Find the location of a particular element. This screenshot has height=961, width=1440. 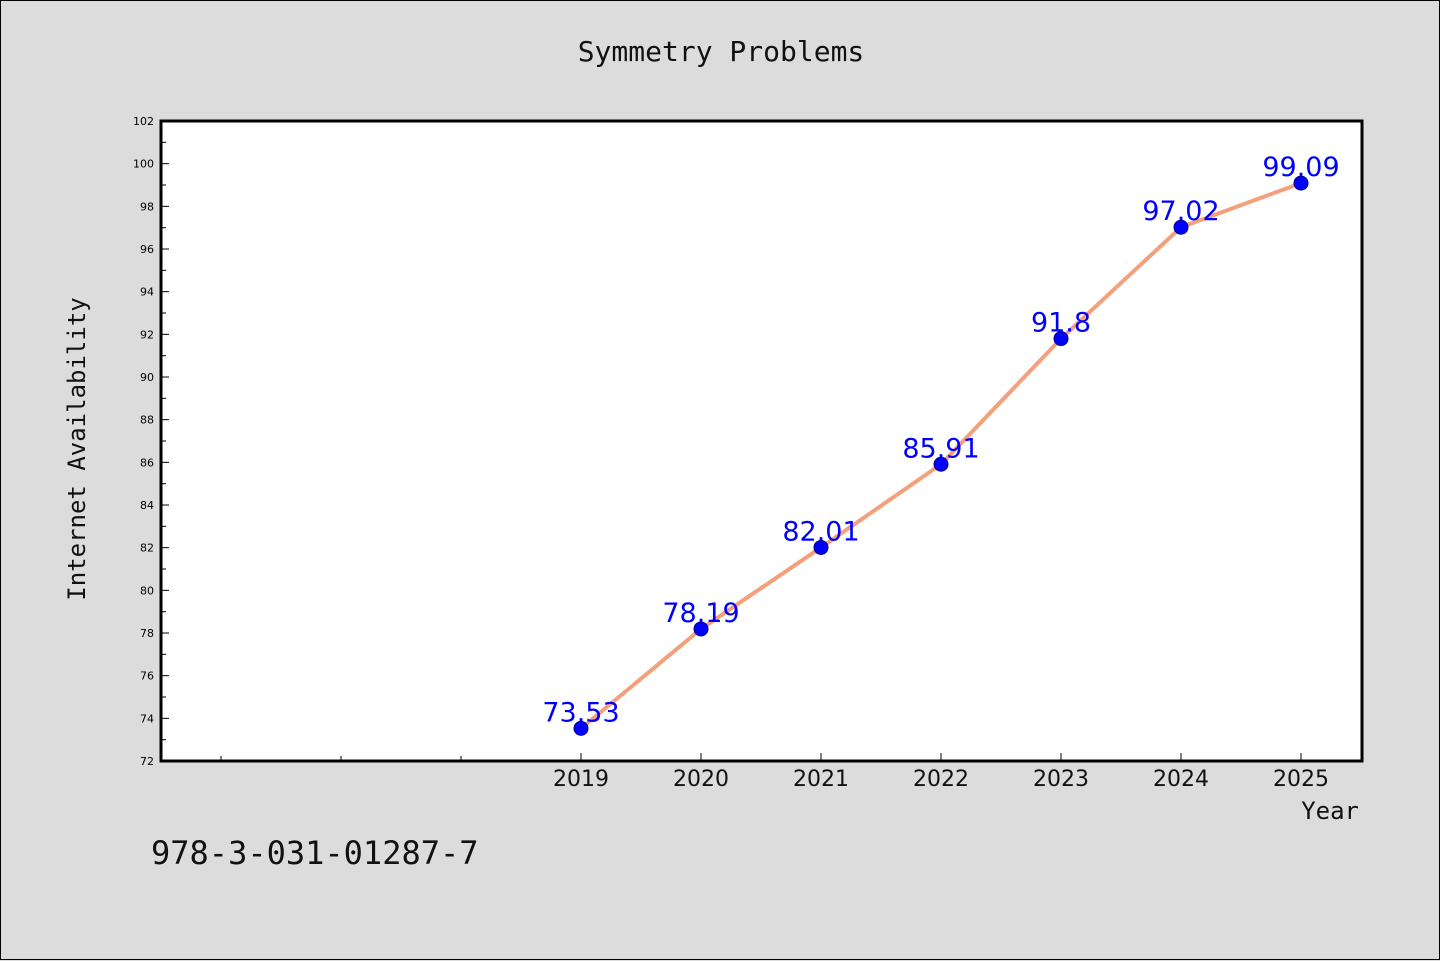

y-tick-label: 80 is located at coordinates (147, 590).